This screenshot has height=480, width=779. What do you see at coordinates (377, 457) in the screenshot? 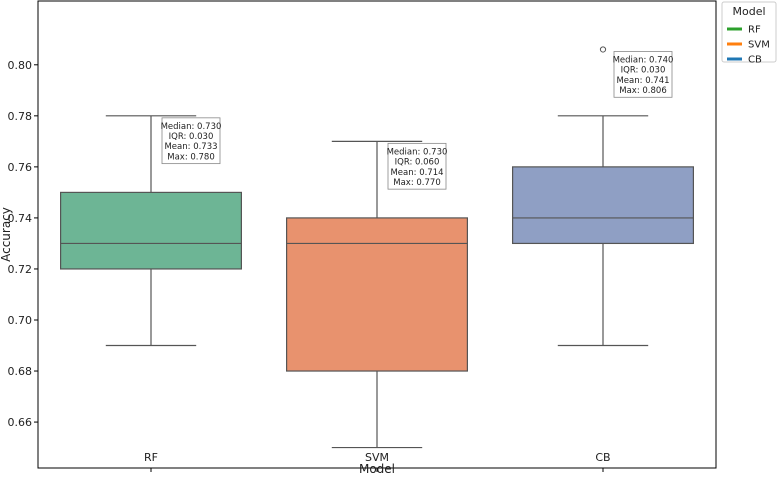
I see `x-tick-label: SVM` at bounding box center [377, 457].